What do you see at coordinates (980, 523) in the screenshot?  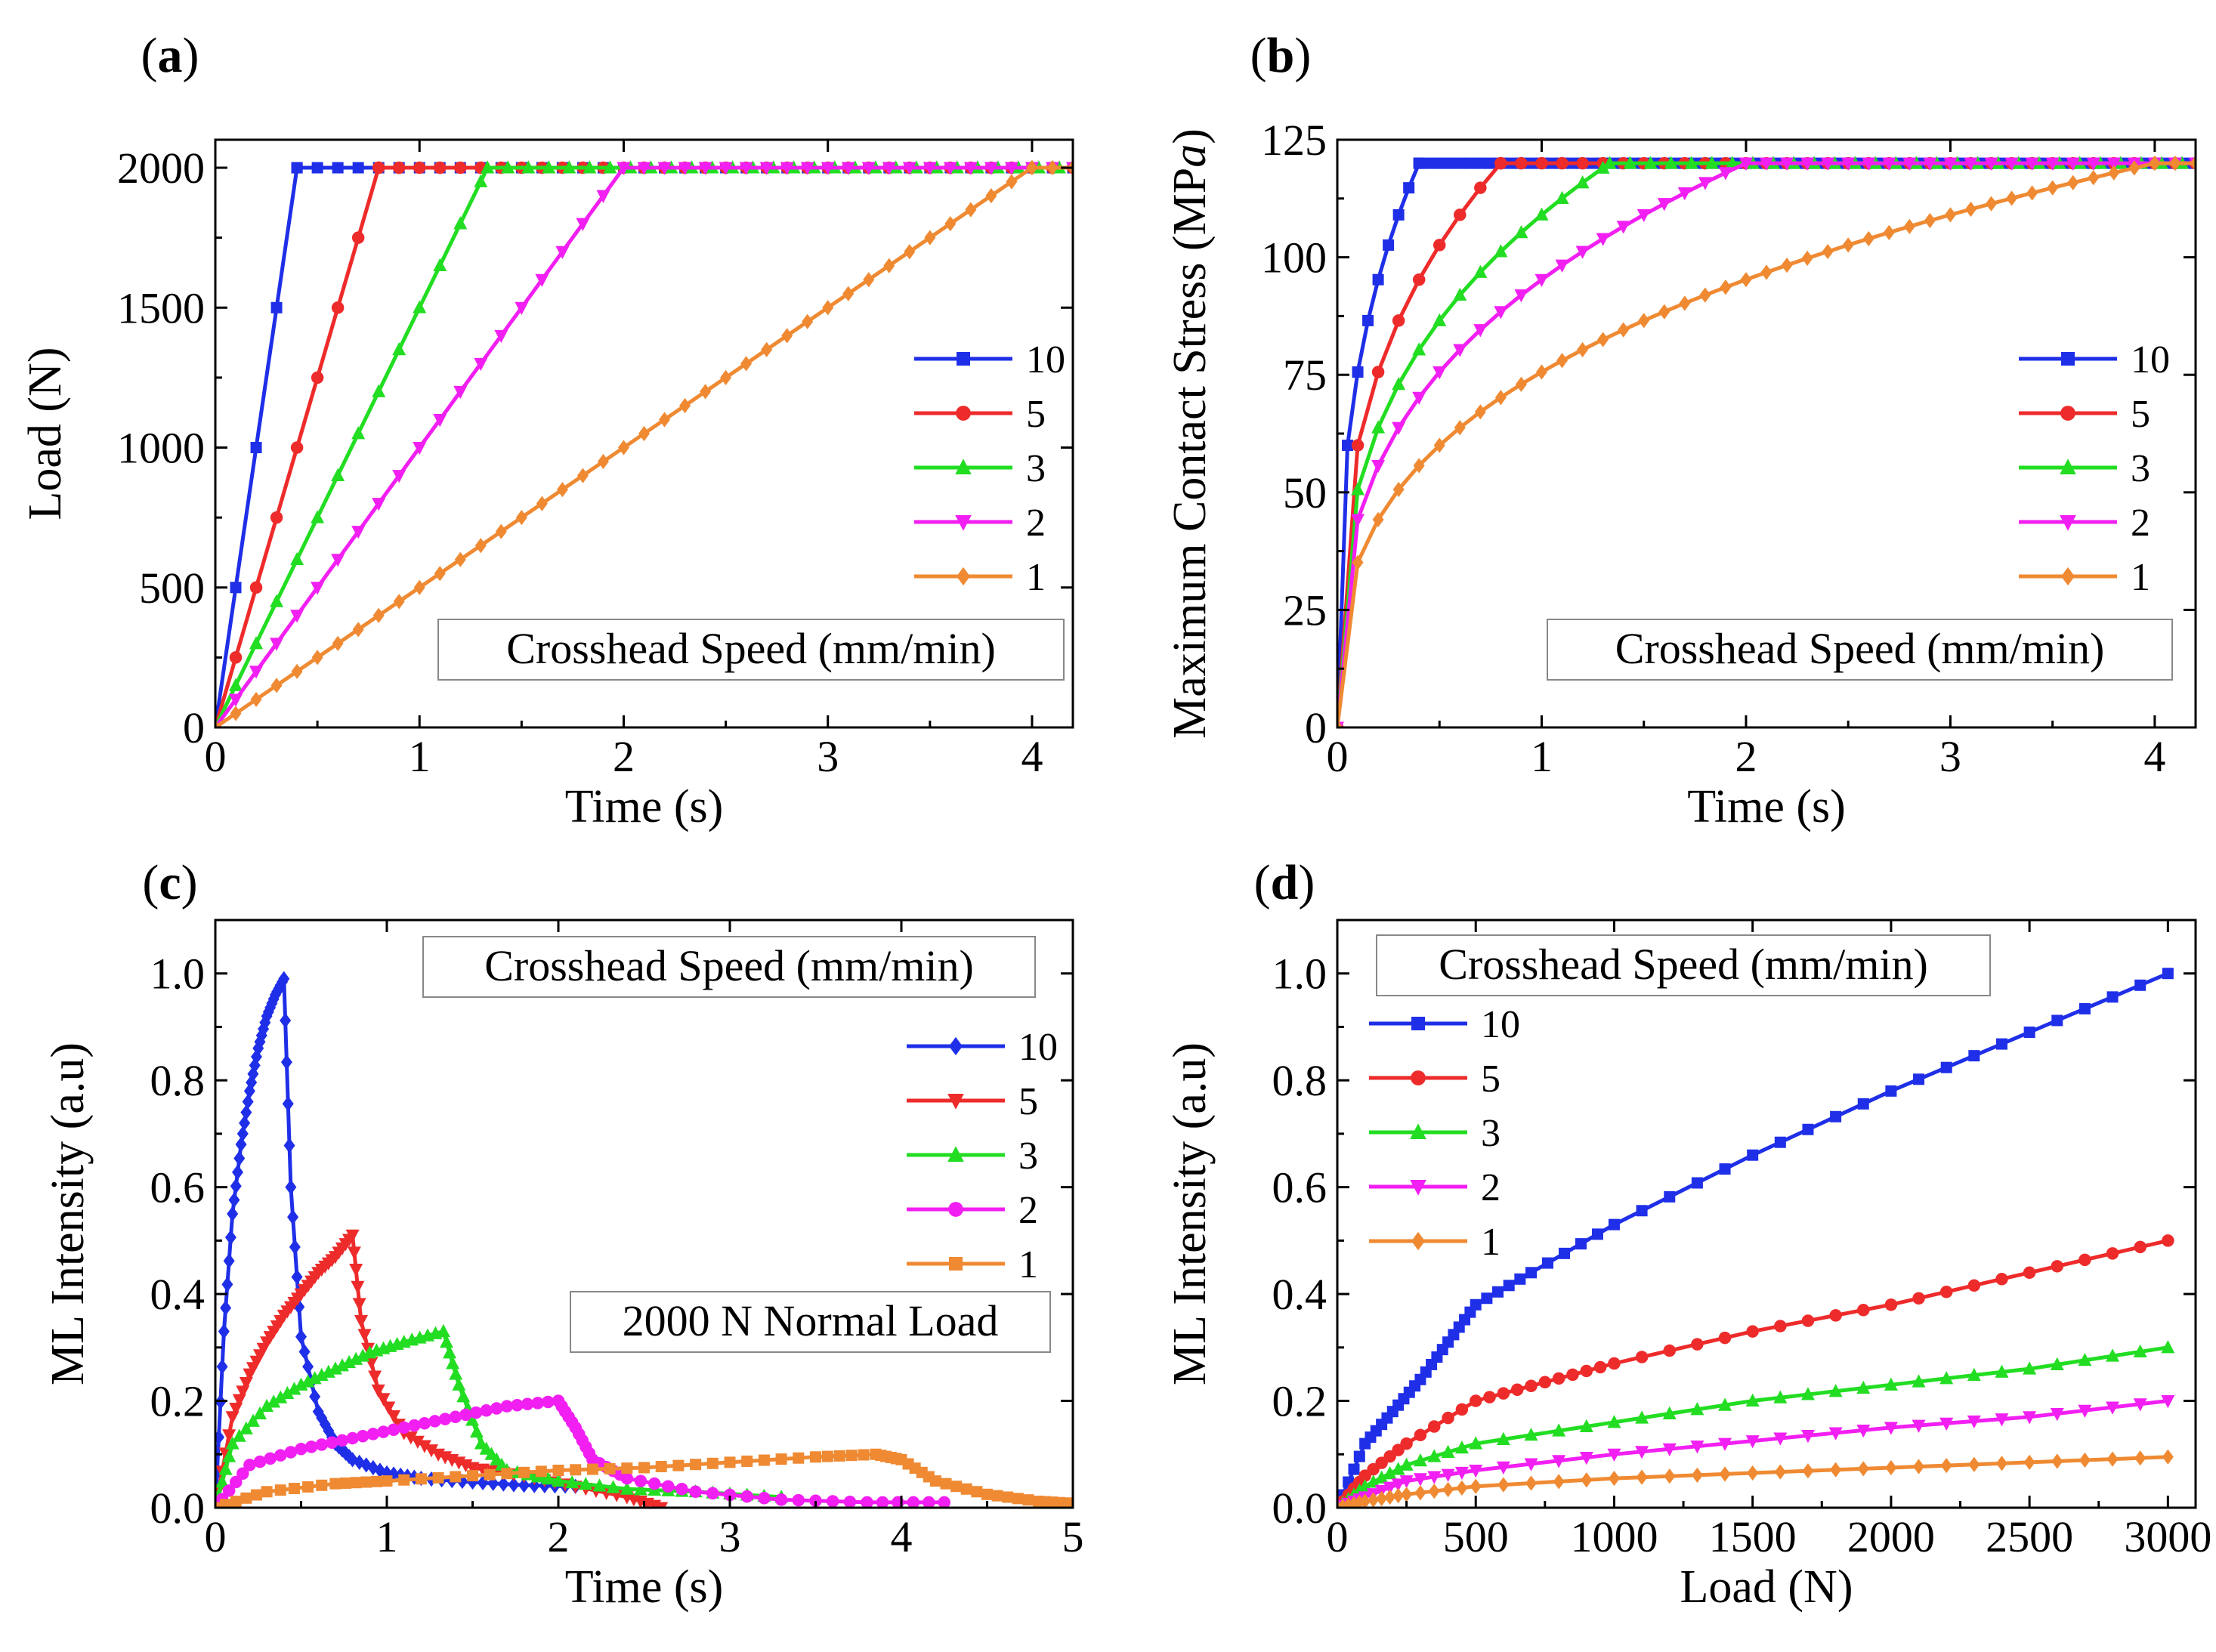 I see `legend-item-2: 2` at bounding box center [980, 523].